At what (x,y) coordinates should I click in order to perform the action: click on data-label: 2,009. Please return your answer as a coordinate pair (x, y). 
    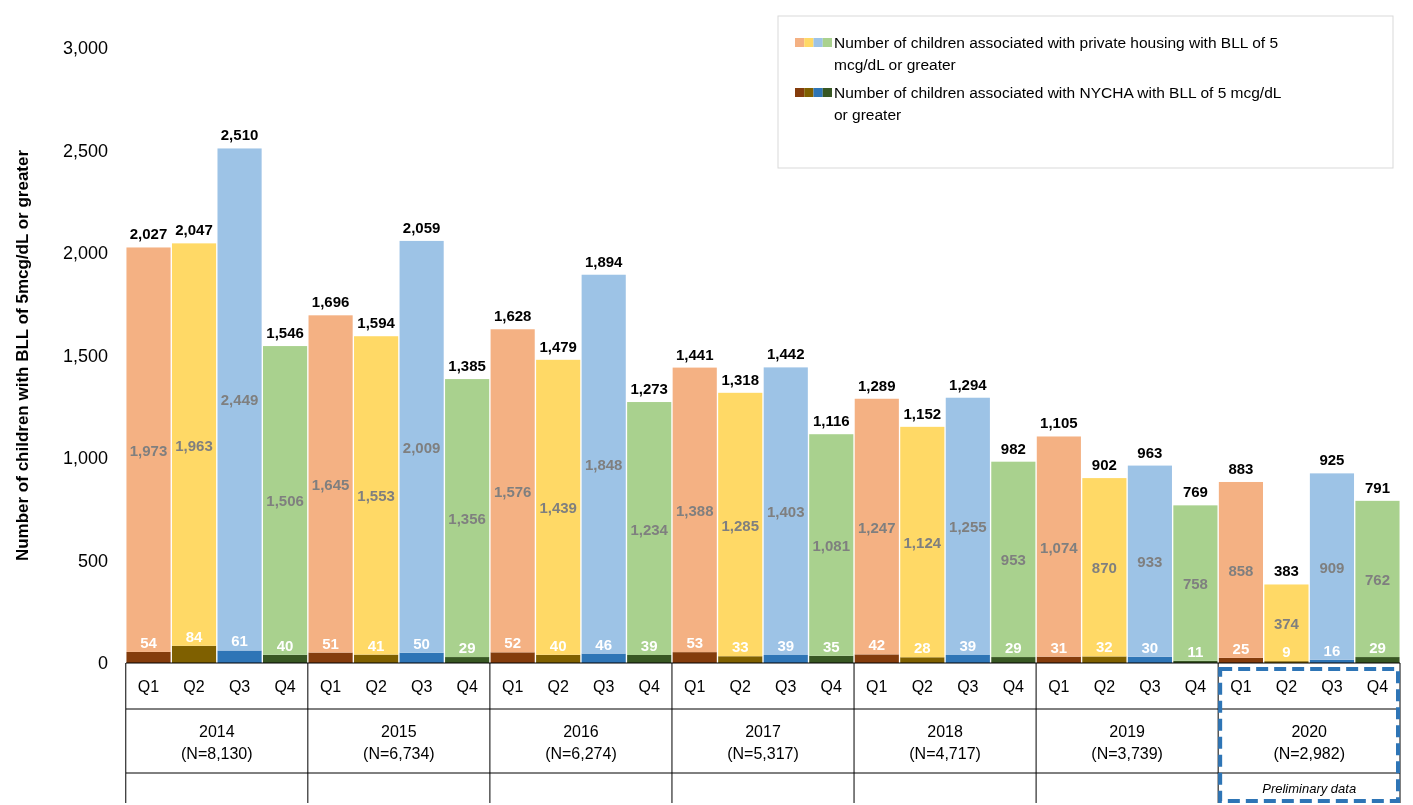
    Looking at the image, I should click on (421, 447).